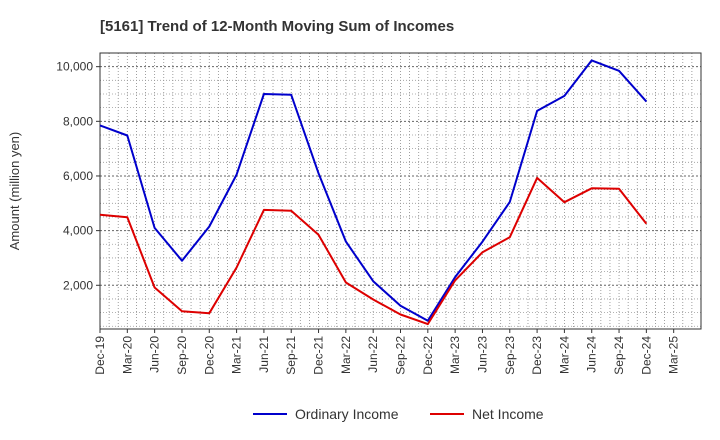 This screenshot has height=440, width=720. What do you see at coordinates (564, 355) in the screenshot?
I see `x-tick-label: Mar-24` at bounding box center [564, 355].